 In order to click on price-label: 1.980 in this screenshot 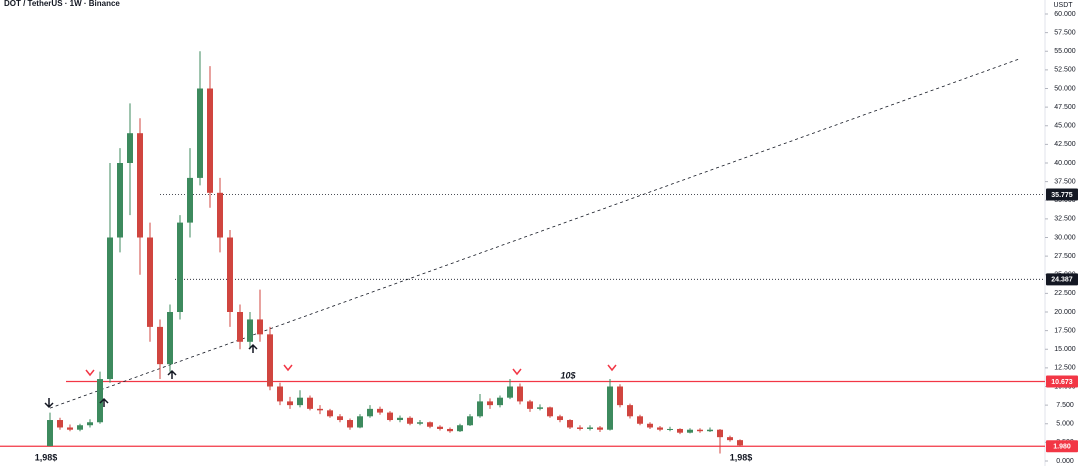, I will do `click(1062, 447)`.